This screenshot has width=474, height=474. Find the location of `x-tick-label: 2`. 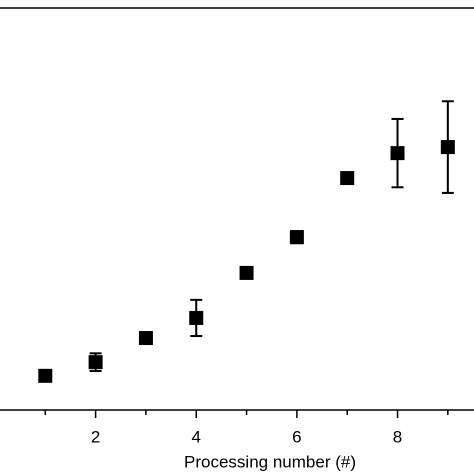

x-tick-label: 2 is located at coordinates (95, 436).